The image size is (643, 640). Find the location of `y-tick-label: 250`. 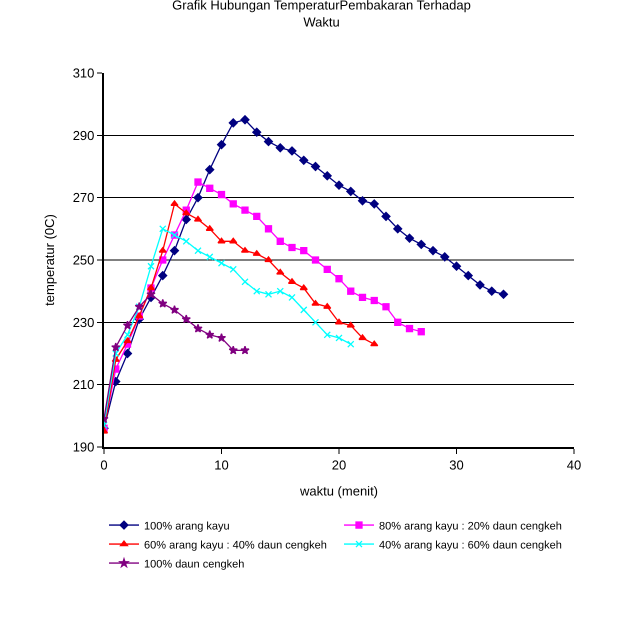

y-tick-label: 250 is located at coordinates (83, 260).